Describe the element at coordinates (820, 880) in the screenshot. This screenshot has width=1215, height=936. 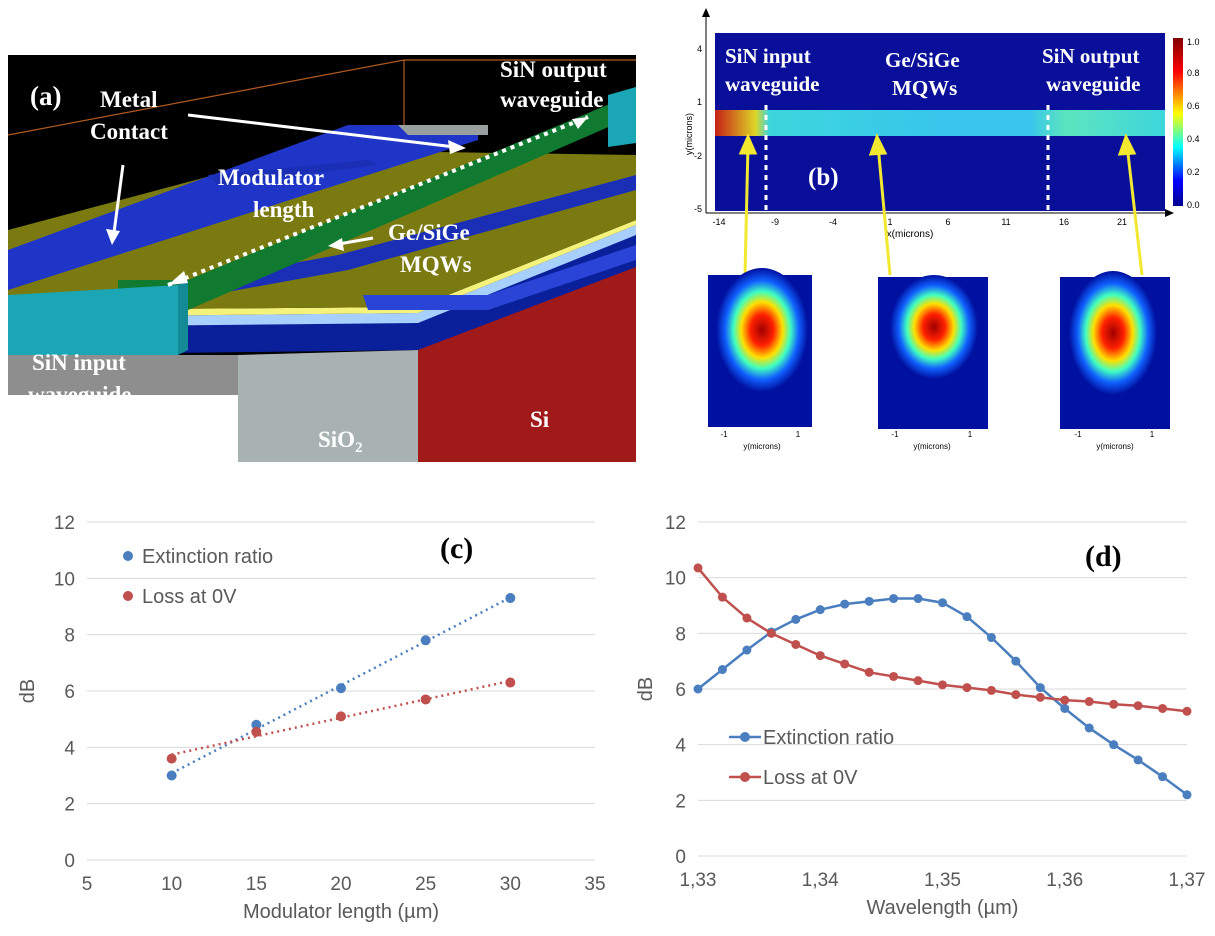
I see `x-tick-label: 1,34` at that location.